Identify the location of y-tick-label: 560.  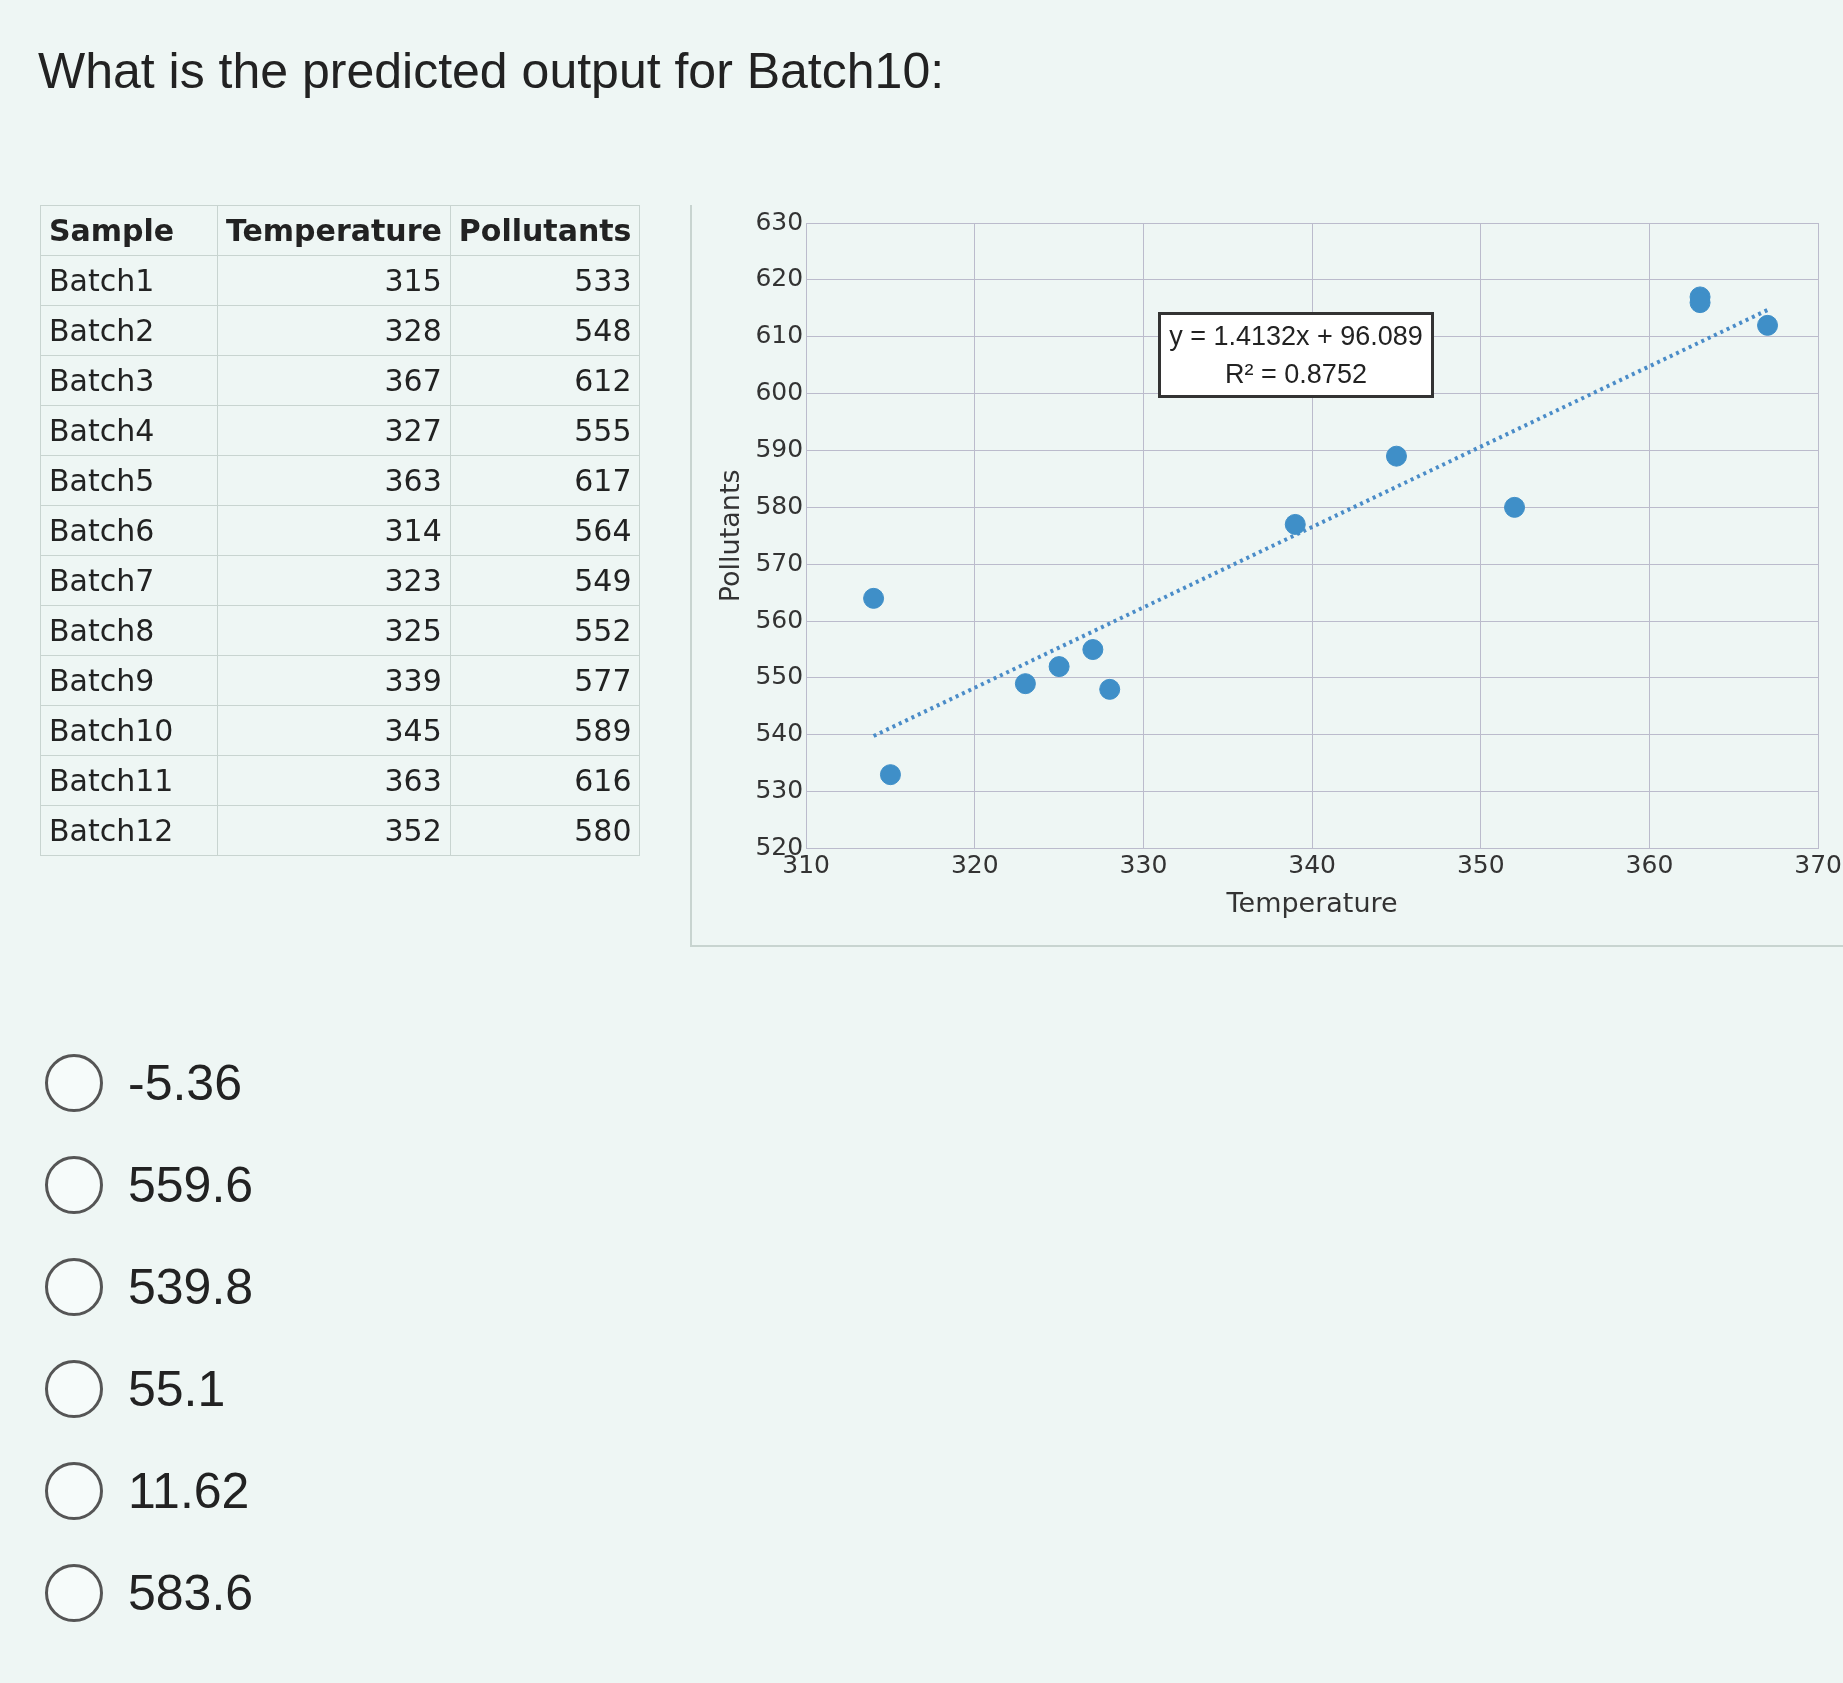
(779, 619).